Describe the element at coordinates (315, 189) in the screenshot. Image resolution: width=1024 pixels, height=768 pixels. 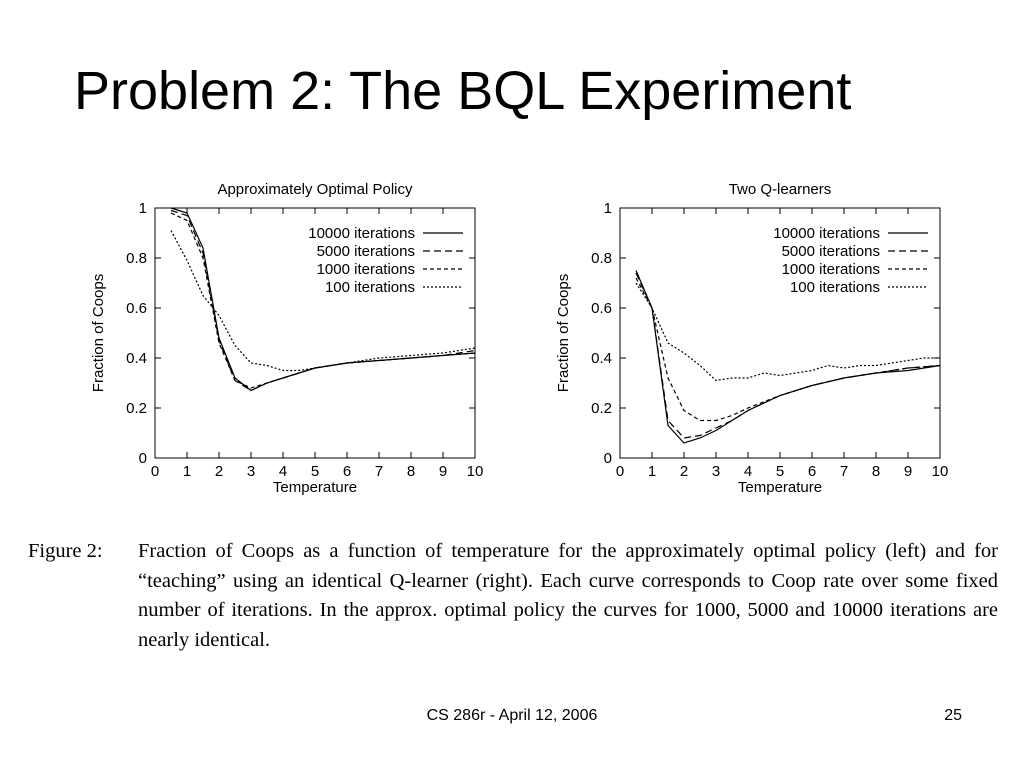
I see `chart-left-title: Approximately Optimal Policy` at that location.